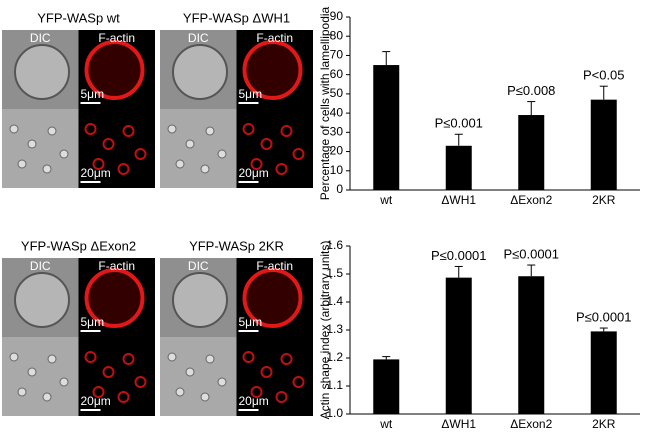  I want to click on y-tick-label: 1.6, so click(334, 245).